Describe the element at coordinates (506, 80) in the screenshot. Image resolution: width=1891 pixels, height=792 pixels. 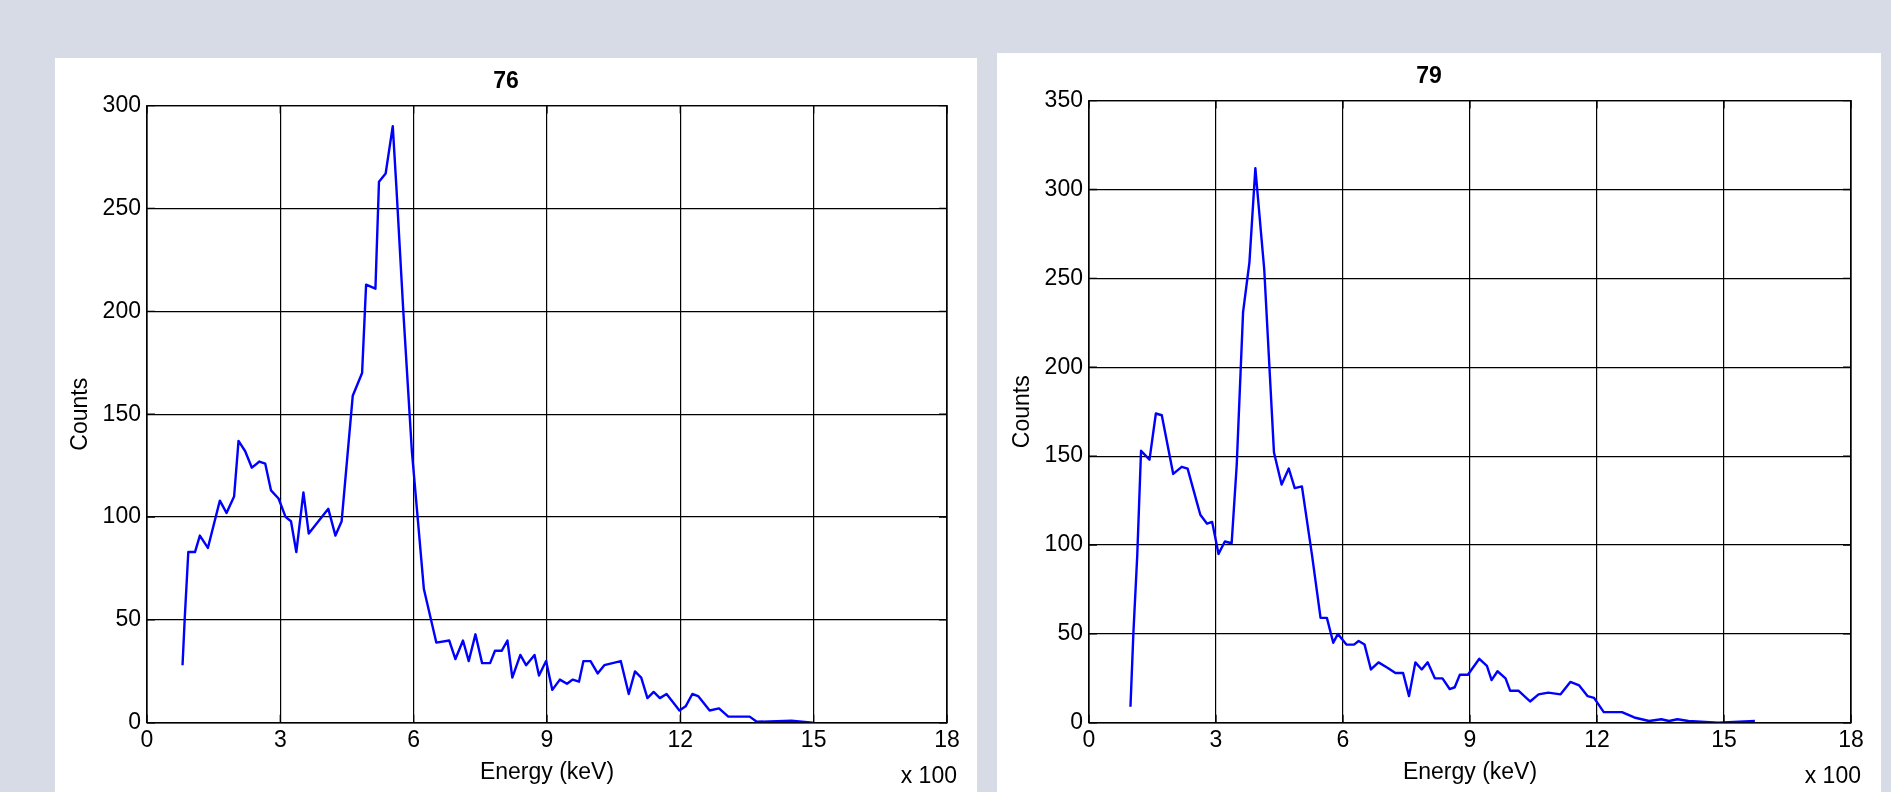
I see `chart-title: 76` at that location.